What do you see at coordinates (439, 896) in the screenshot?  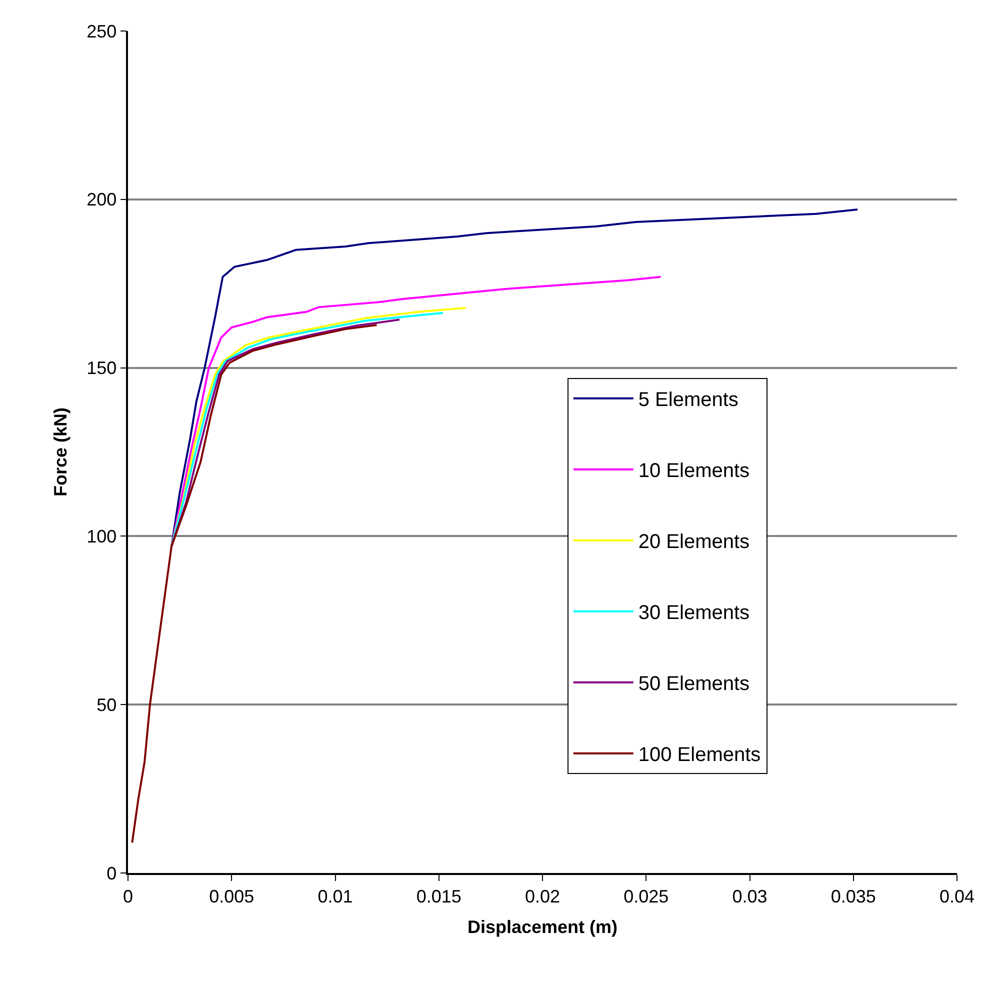 I see `x-tick-label: 0.015` at bounding box center [439, 896].